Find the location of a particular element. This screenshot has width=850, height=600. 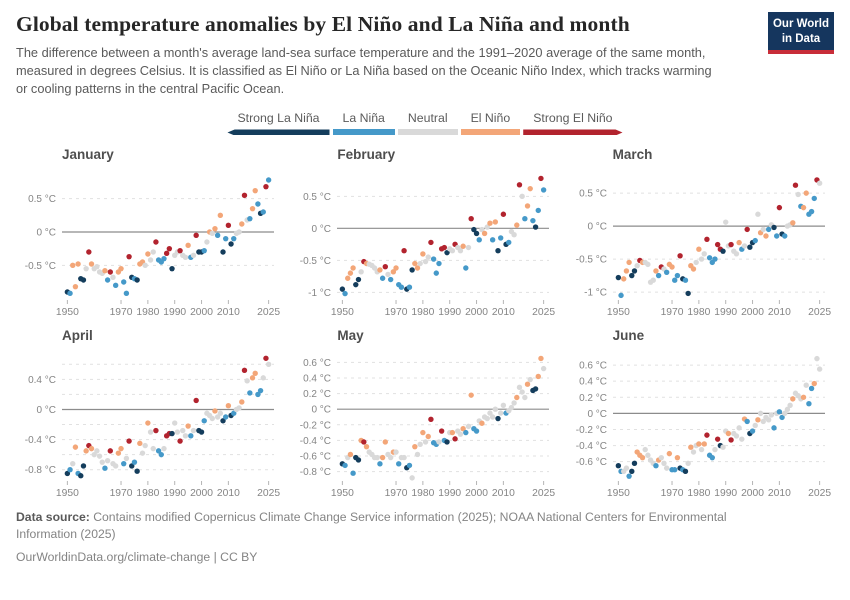

data-point-2003 is located at coordinates (760, 414).